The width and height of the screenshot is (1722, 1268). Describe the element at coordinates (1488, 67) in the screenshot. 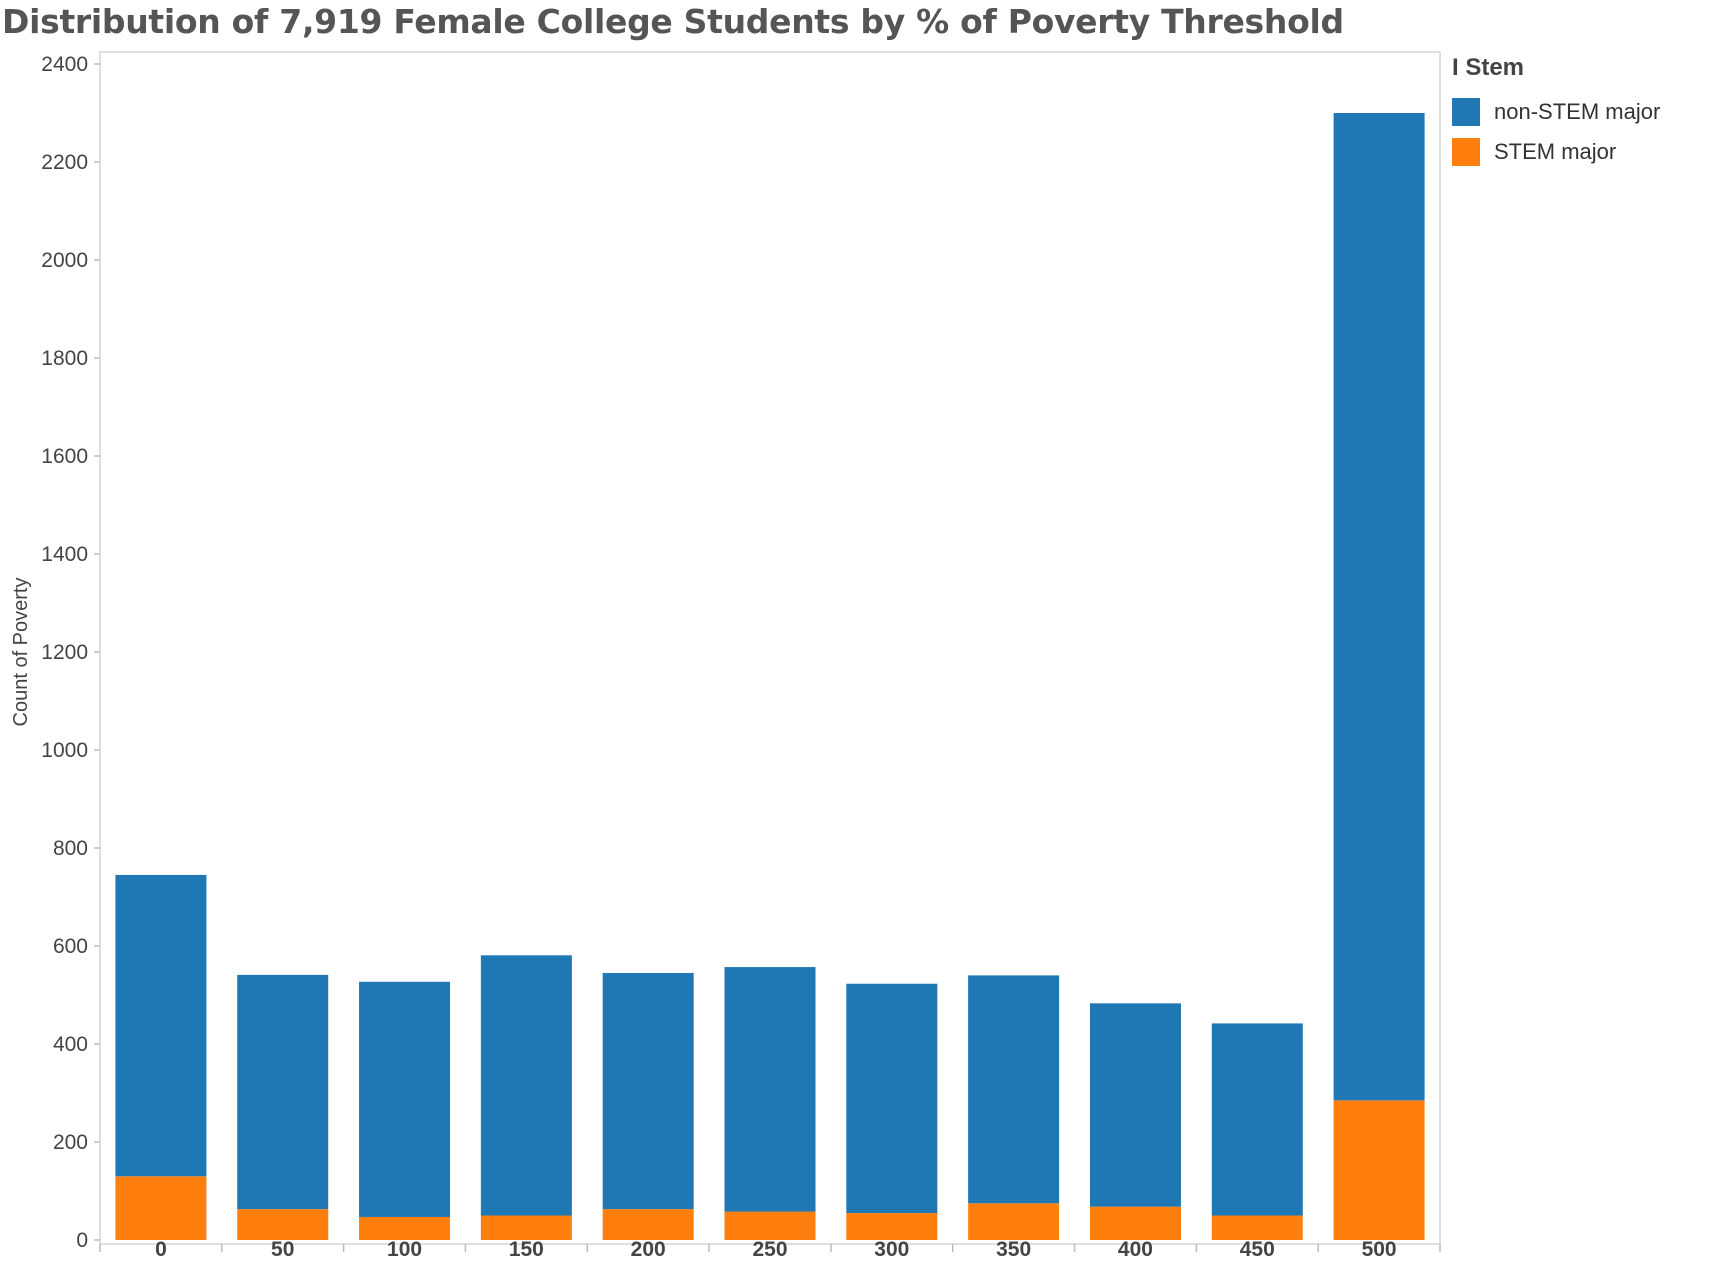

I see `legend-title: I Stem` at that location.